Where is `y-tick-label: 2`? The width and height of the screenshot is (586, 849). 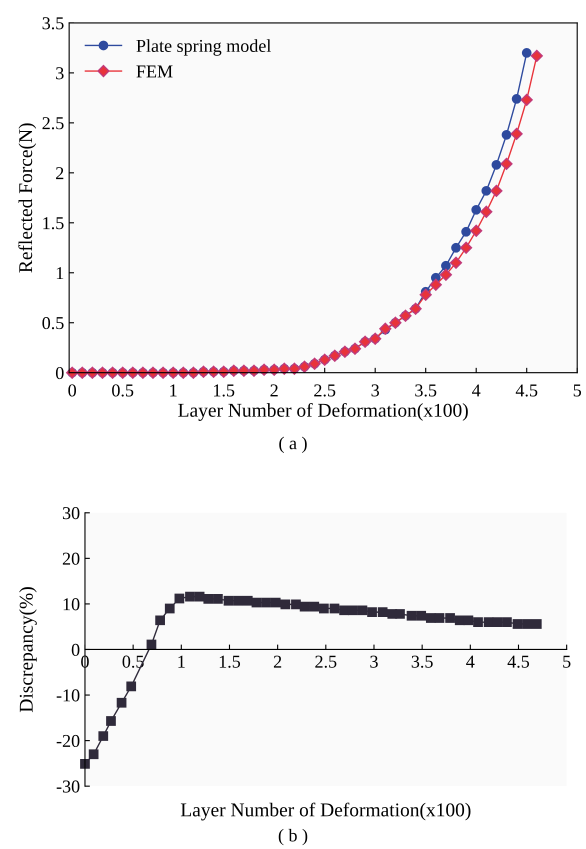 y-tick-label: 2 is located at coordinates (60, 173).